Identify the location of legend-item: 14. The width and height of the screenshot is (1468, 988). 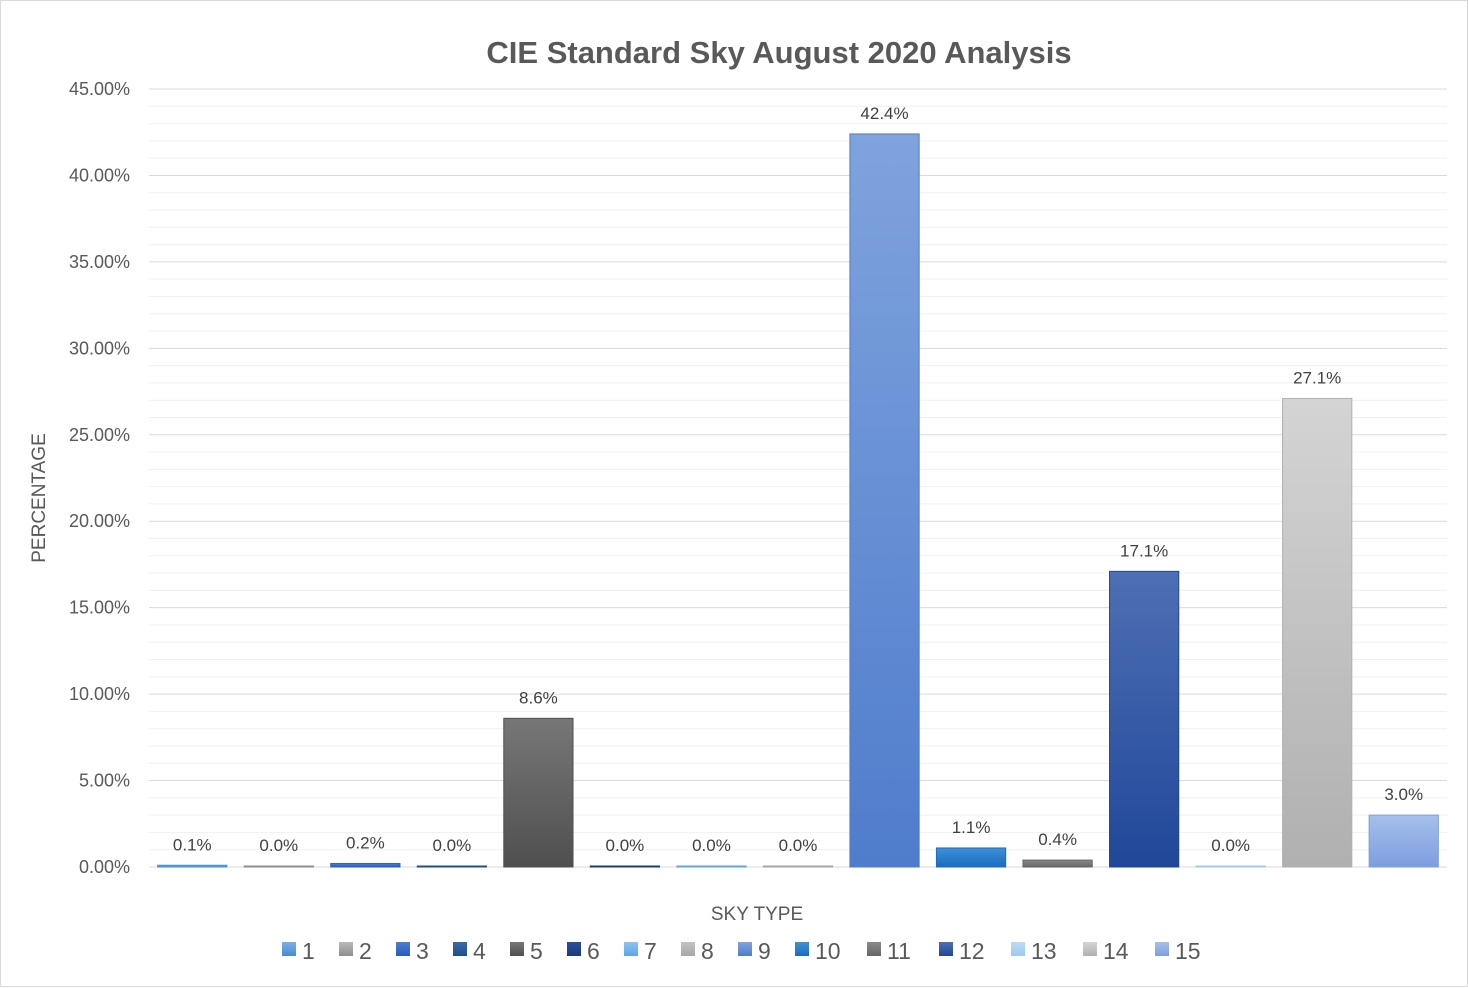
(1106, 951).